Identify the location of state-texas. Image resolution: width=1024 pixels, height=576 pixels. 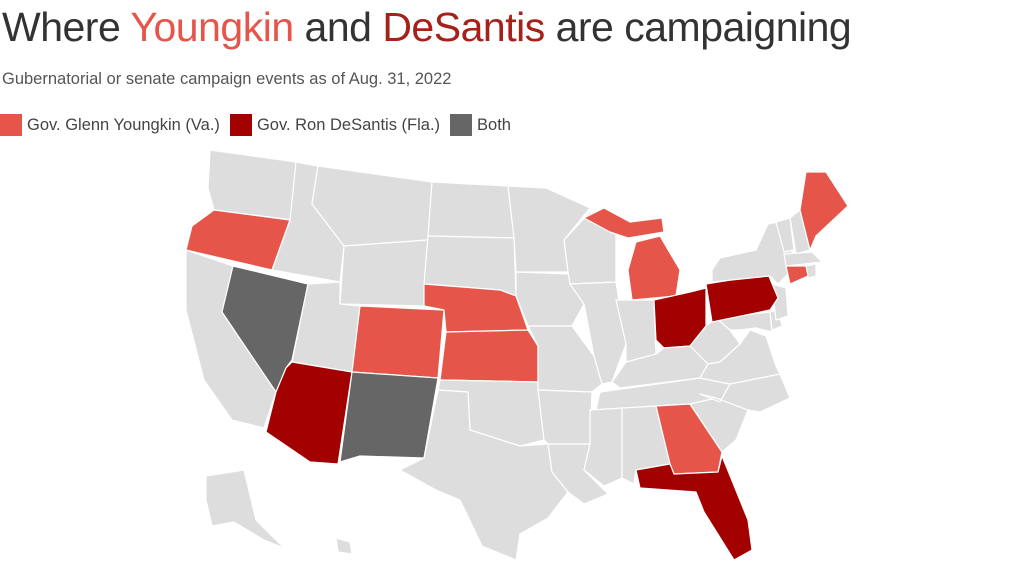
(484, 475).